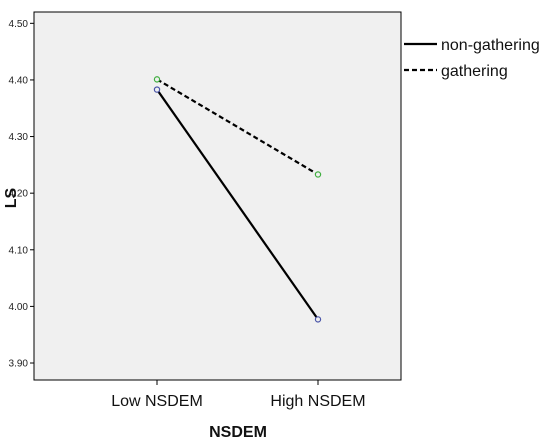 The width and height of the screenshot is (550, 446). Describe the element at coordinates (19, 24) in the screenshot. I see `y-tick-label: 4.50` at that location.